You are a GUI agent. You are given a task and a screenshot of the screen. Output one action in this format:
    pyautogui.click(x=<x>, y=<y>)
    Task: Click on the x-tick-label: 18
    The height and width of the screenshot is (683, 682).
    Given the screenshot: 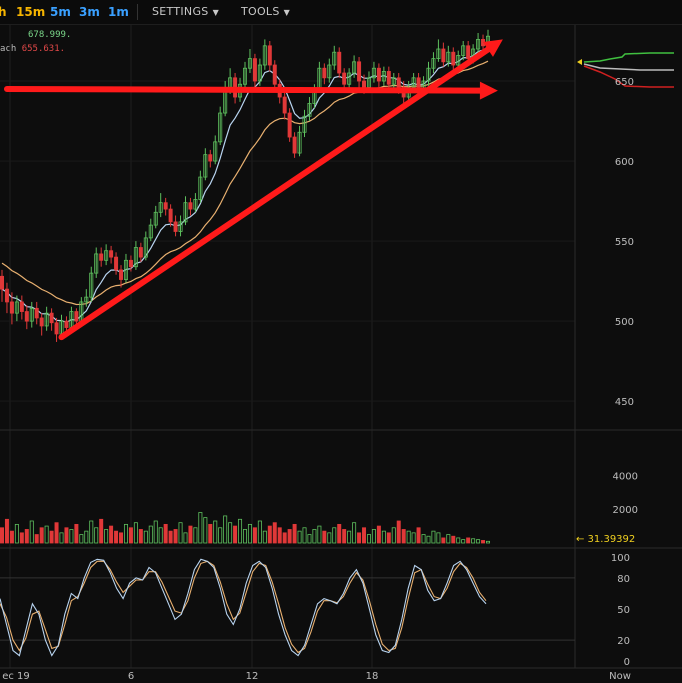 What is the action you would take?
    pyautogui.click(x=372, y=676)
    